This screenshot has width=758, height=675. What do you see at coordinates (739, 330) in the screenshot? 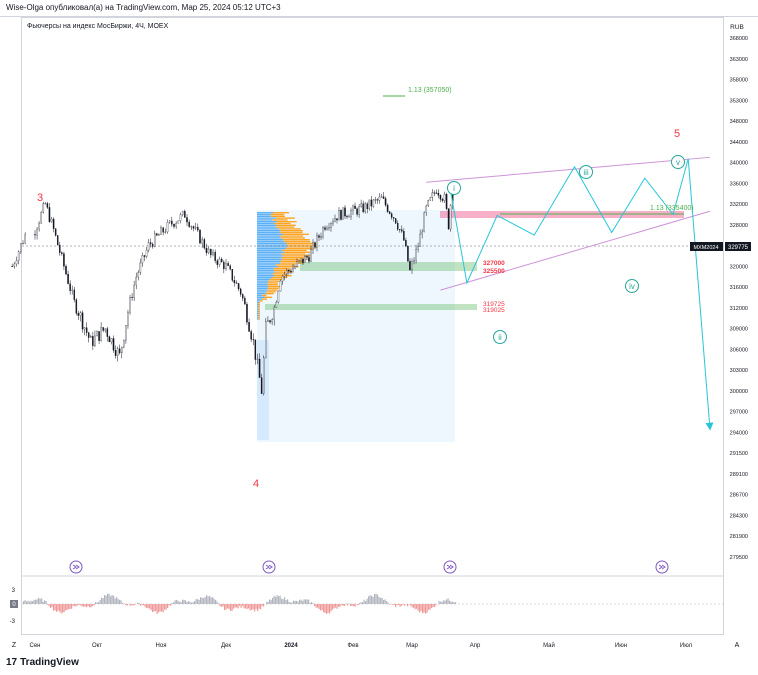
I see `y-tick-label: 309000` at bounding box center [739, 330].